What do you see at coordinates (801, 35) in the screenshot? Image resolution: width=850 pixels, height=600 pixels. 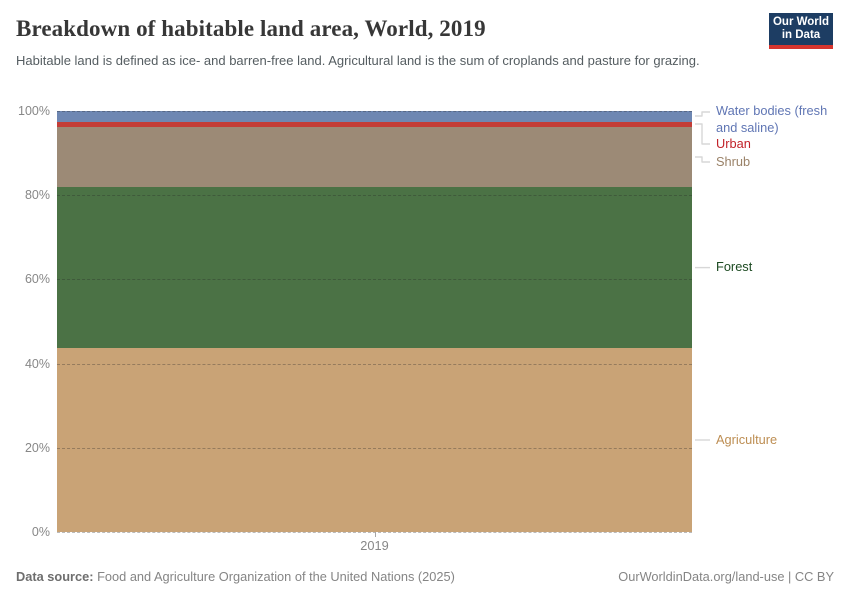 I see `owid-logo-line2: in Data` at bounding box center [801, 35].